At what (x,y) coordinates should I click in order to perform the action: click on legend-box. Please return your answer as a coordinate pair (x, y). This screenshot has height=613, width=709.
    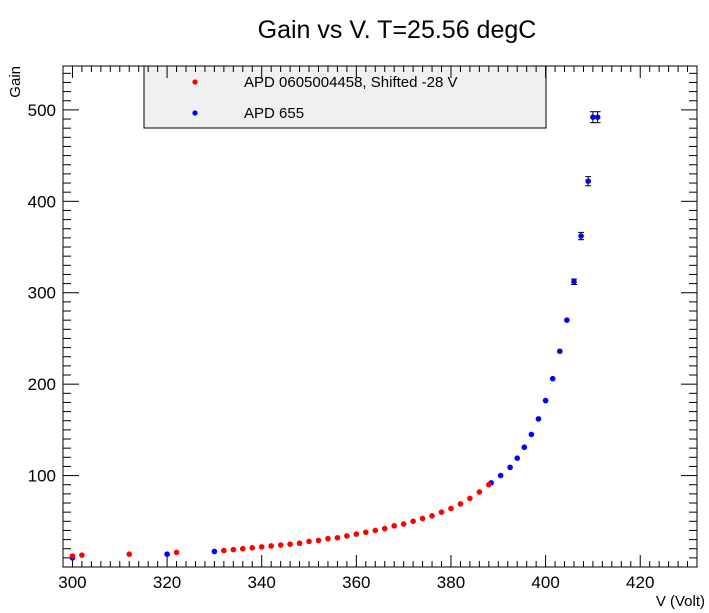
    Looking at the image, I should click on (345, 97).